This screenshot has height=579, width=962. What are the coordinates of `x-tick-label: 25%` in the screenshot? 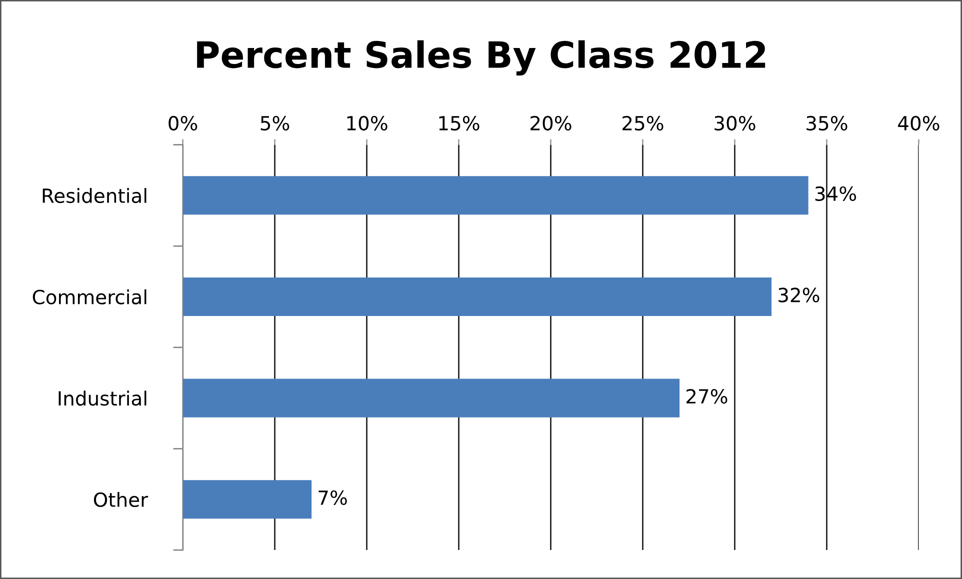 It's located at (643, 123).